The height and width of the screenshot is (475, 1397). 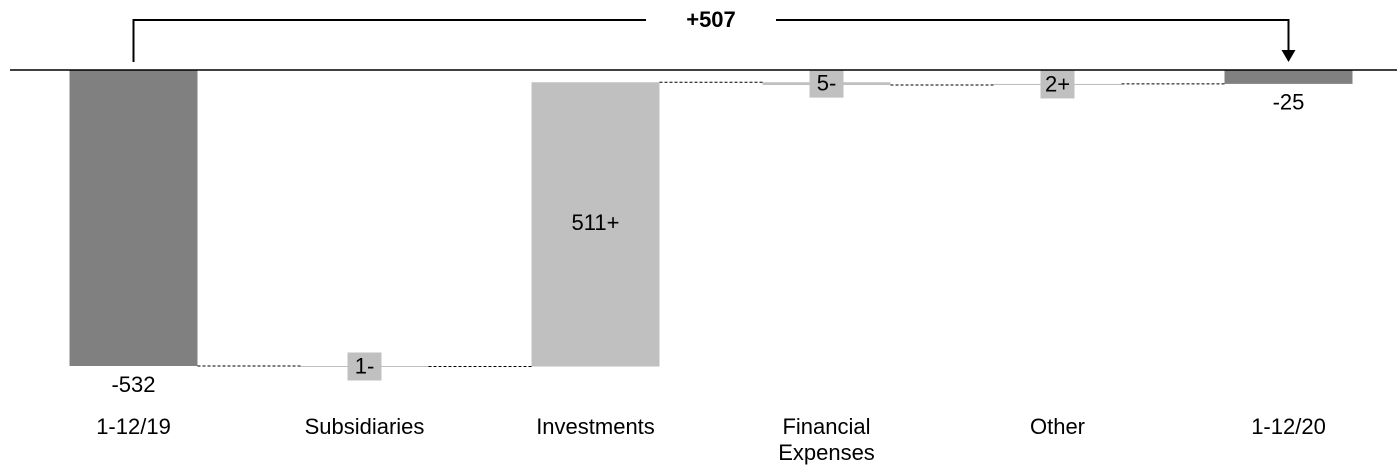 I want to click on x-tick-label: Investments, so click(x=595, y=426).